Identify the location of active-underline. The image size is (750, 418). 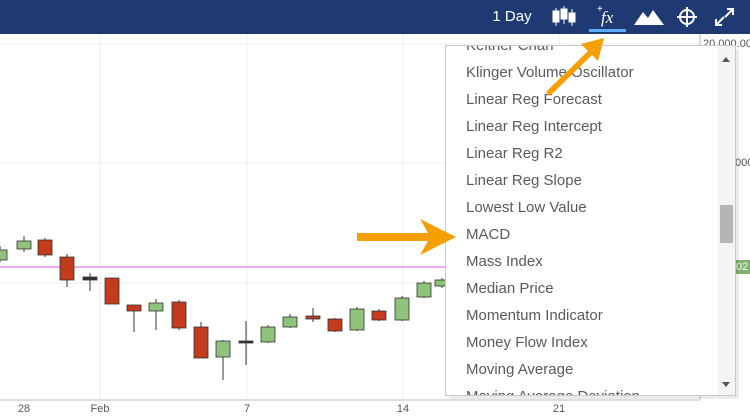
(607, 30).